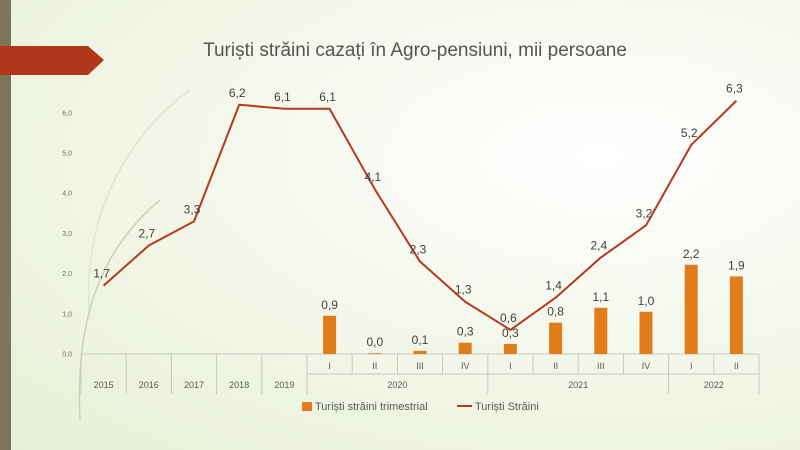 The height and width of the screenshot is (450, 800). What do you see at coordinates (553, 286) in the screenshot?
I see `line-data-label: 1,4` at bounding box center [553, 286].